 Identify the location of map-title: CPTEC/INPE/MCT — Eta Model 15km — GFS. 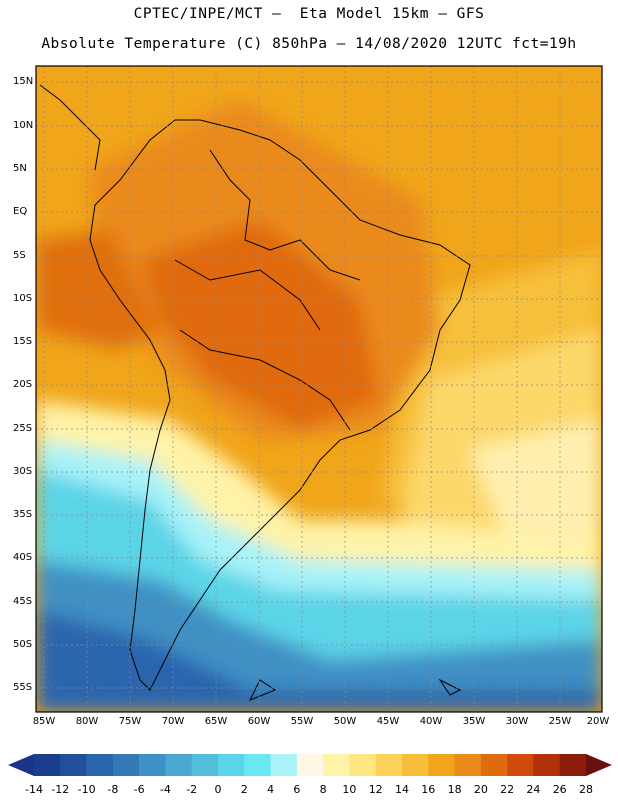
(309, 14).